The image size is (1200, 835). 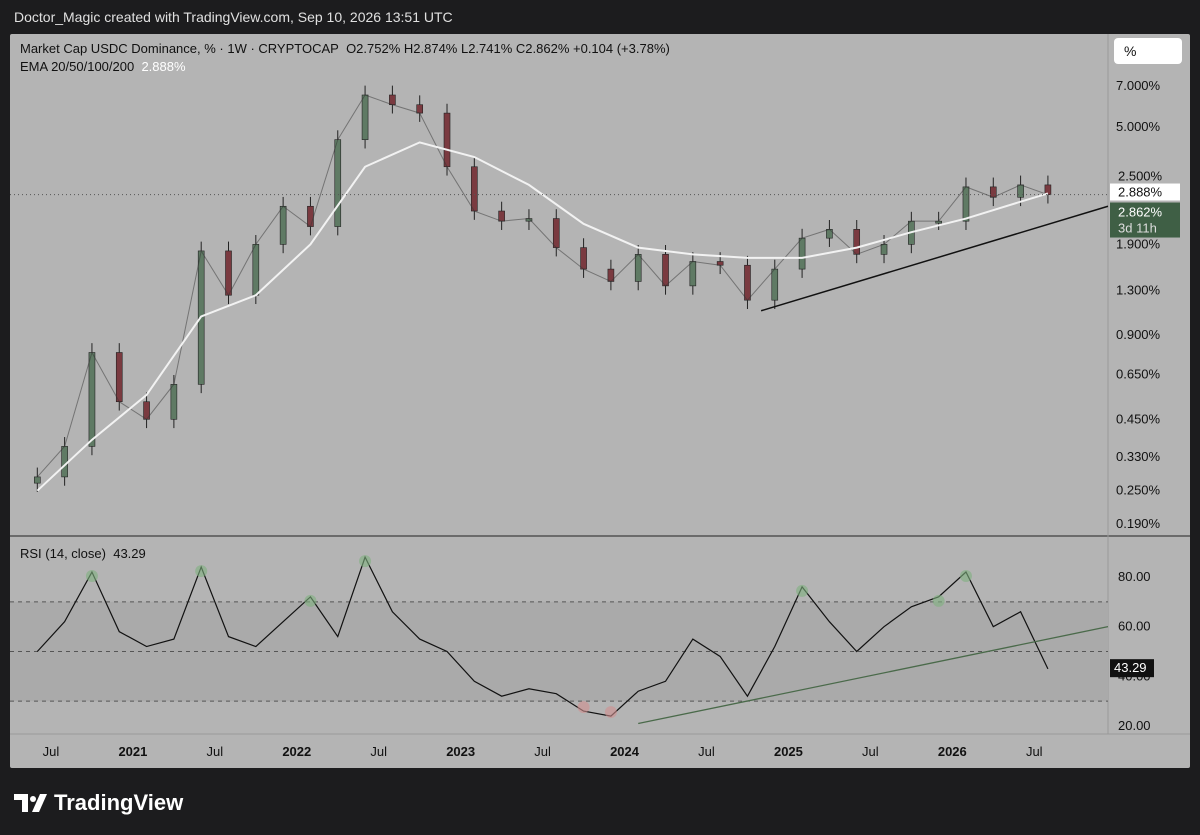 I want to click on price-tick-label: 0.330%, so click(x=1138, y=456).